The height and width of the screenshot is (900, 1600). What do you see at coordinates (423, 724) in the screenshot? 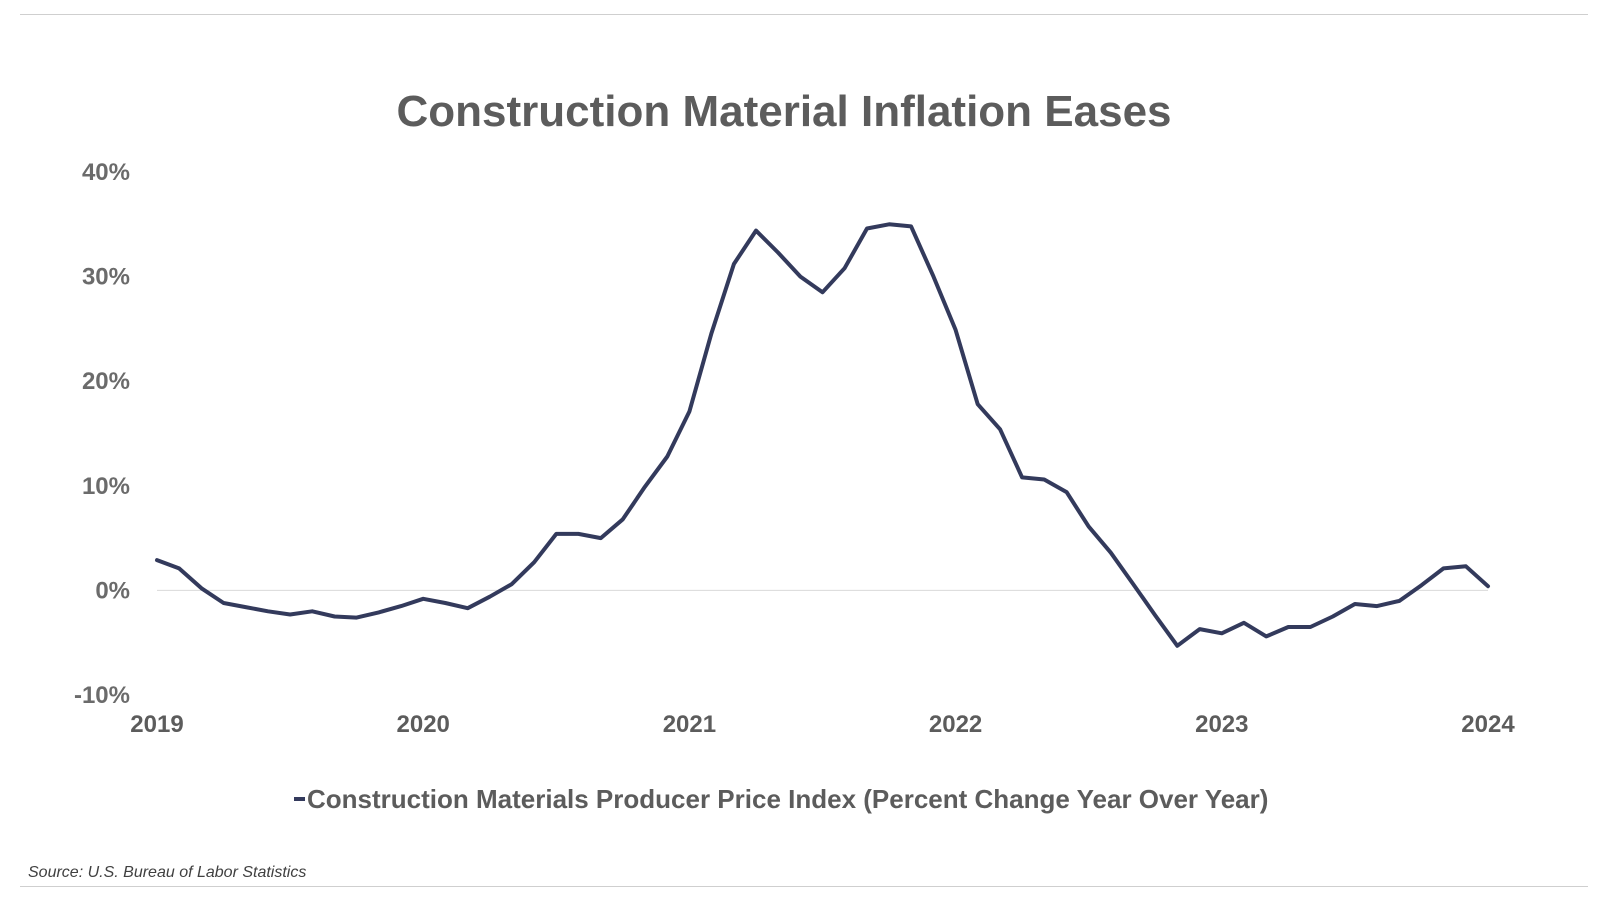
I see `x-tick-label: 2020` at bounding box center [423, 724].